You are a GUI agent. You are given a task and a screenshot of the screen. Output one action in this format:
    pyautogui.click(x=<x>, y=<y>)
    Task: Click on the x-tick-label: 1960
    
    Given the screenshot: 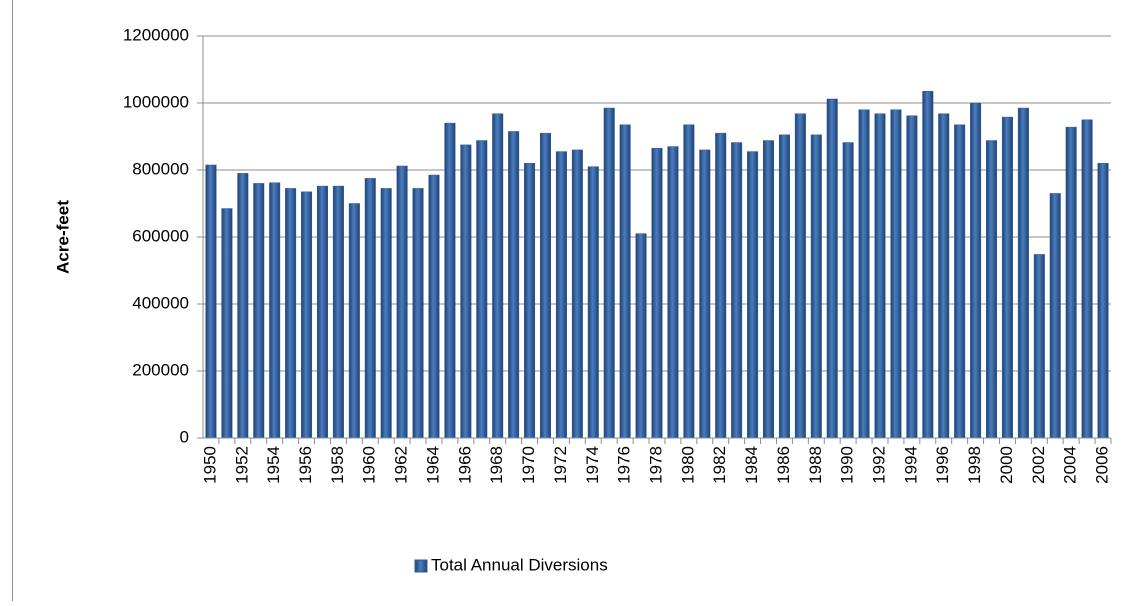 What is the action you would take?
    pyautogui.click(x=369, y=465)
    